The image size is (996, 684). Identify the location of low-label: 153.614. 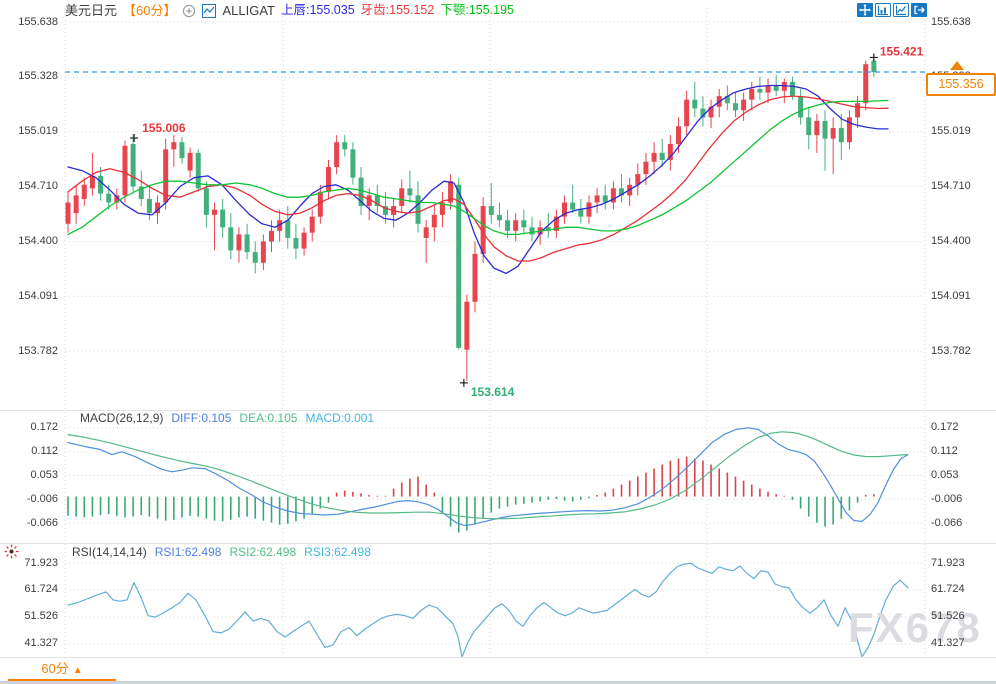
(493, 392).